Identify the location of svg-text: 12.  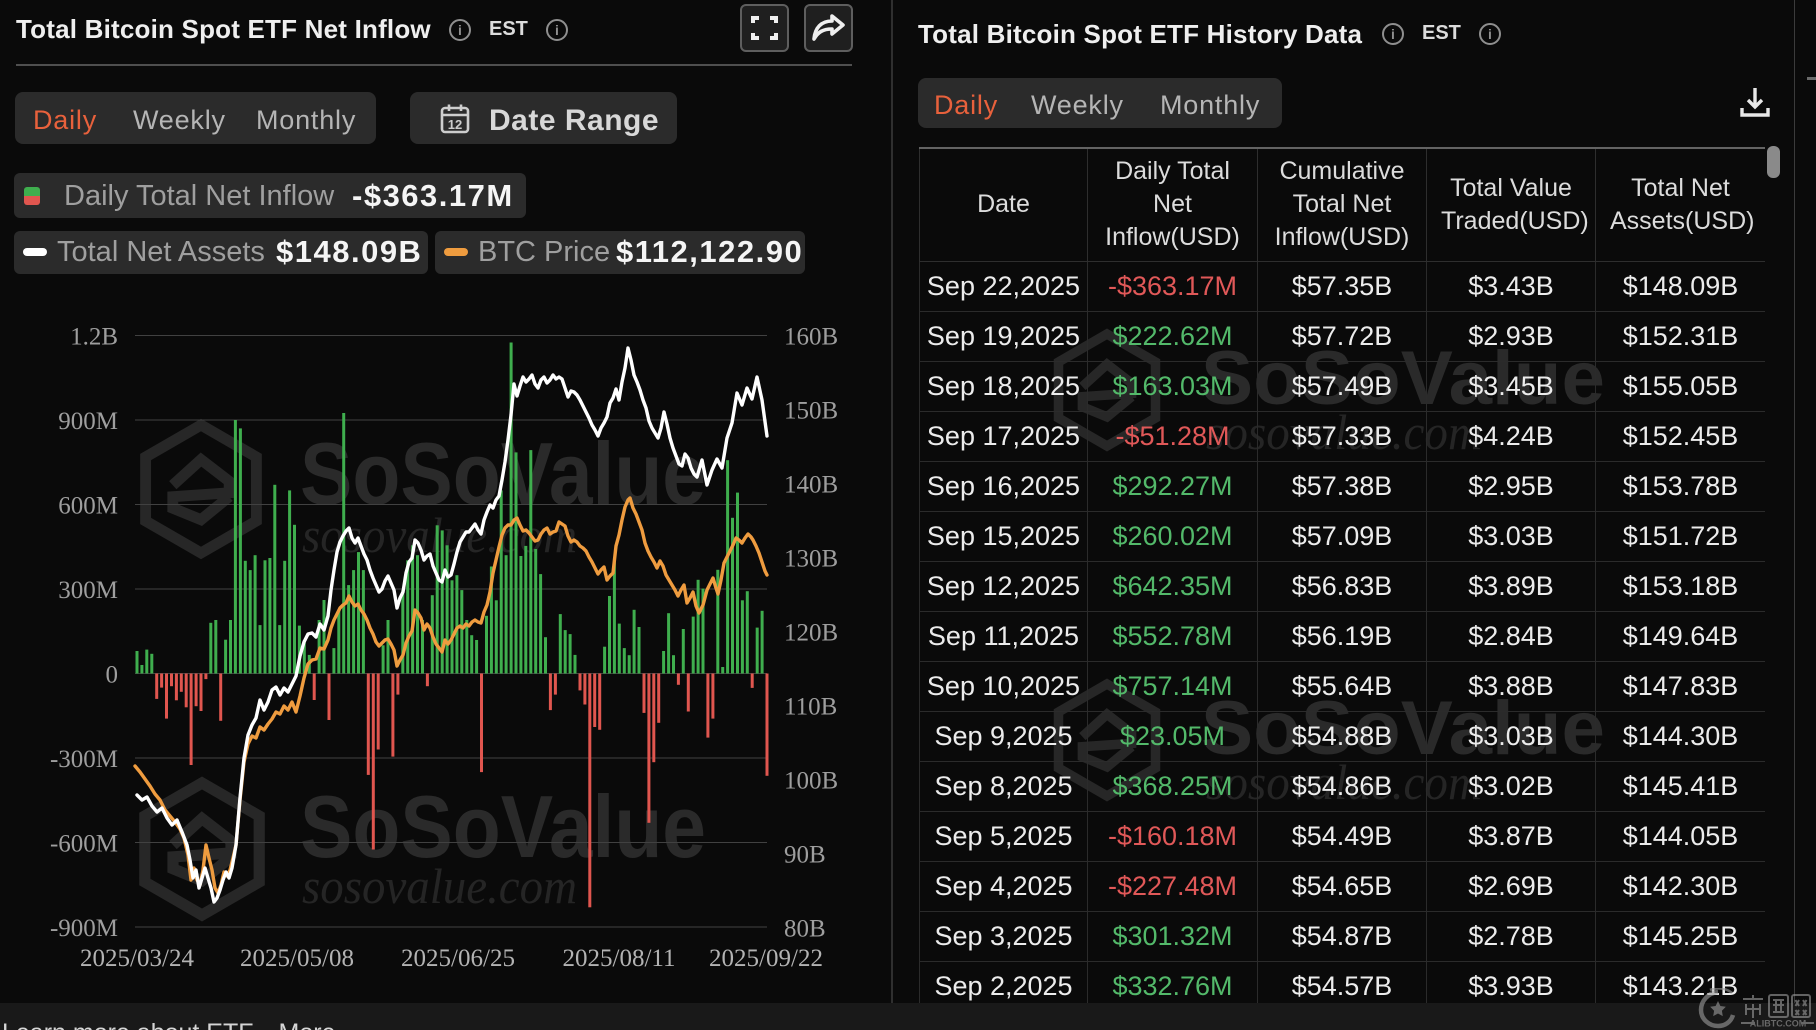
(455, 124).